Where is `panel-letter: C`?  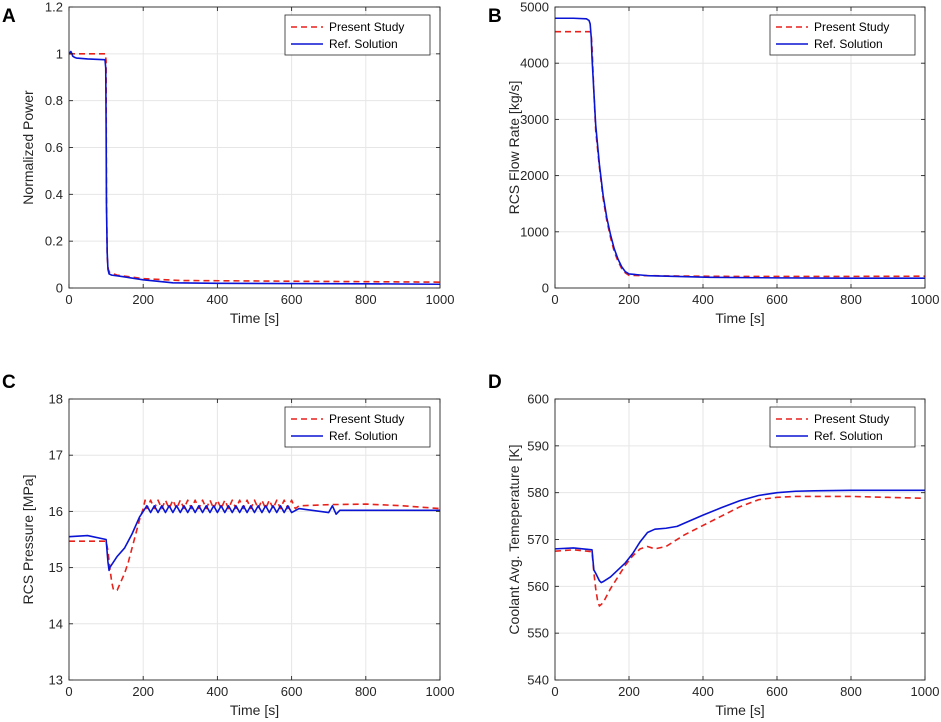
panel-letter: C is located at coordinates (9, 382).